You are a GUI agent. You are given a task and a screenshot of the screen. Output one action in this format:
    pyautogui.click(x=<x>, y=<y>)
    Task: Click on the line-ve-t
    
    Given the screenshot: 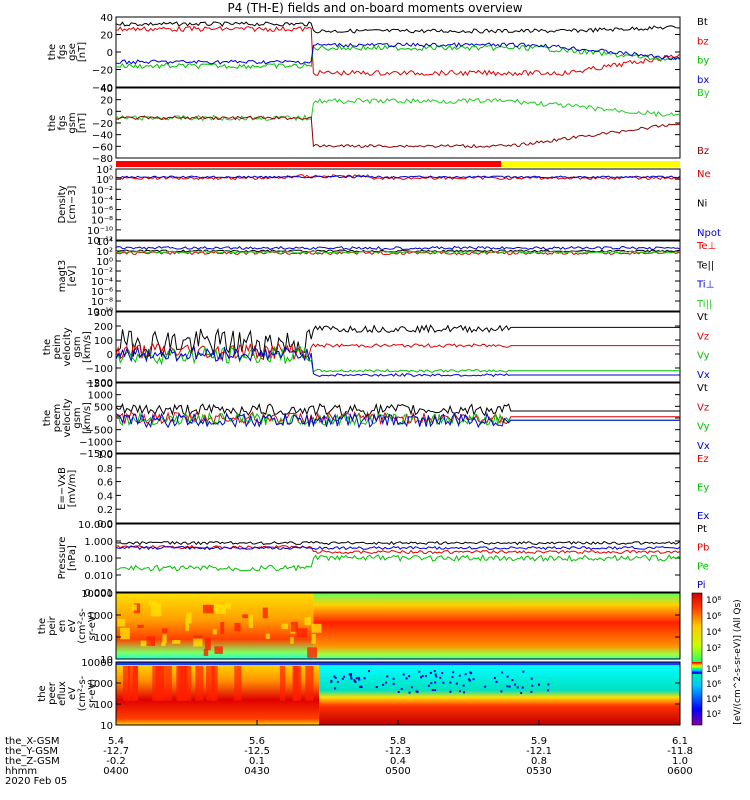 What is the action you would take?
    pyautogui.click(x=397, y=410)
    